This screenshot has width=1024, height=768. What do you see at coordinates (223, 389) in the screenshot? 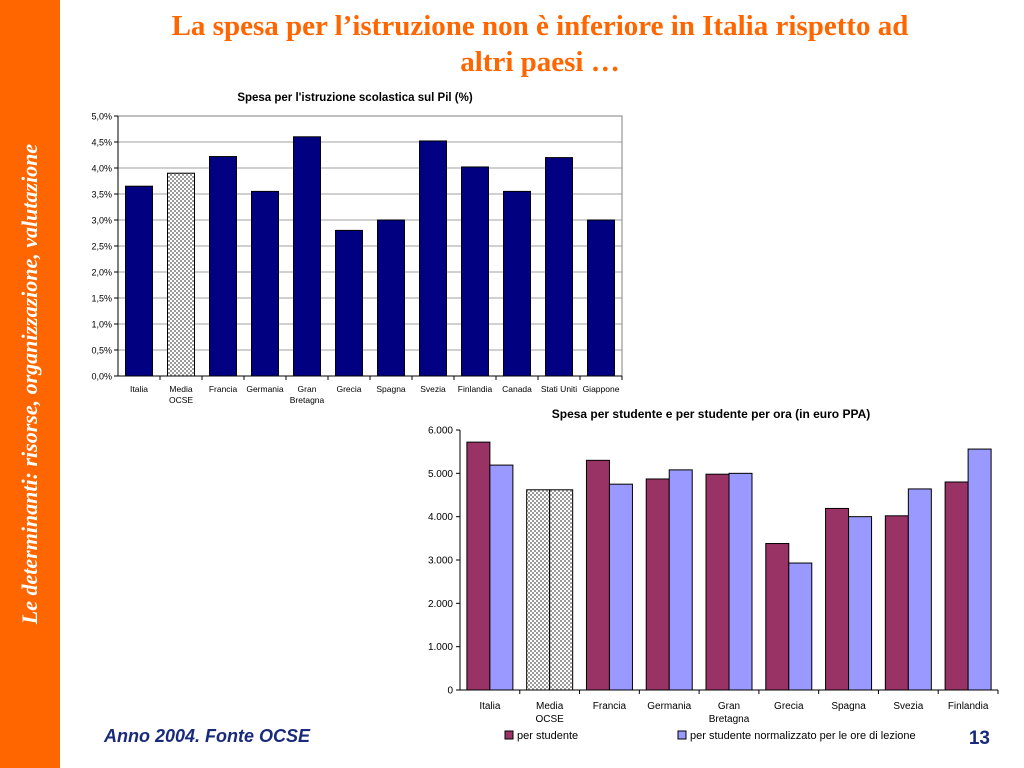
I see `chart1-xtick-label: Francia` at bounding box center [223, 389].